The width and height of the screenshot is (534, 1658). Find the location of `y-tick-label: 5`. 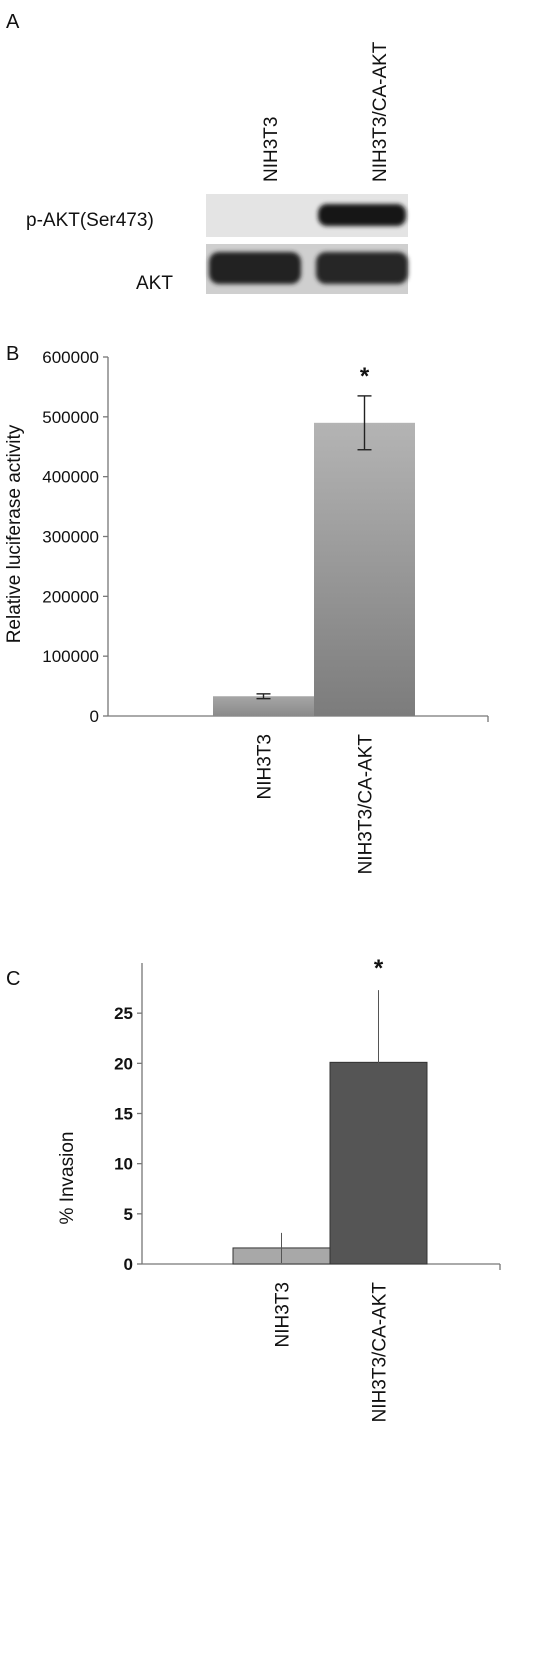

y-tick-label: 5 is located at coordinates (128, 1214).